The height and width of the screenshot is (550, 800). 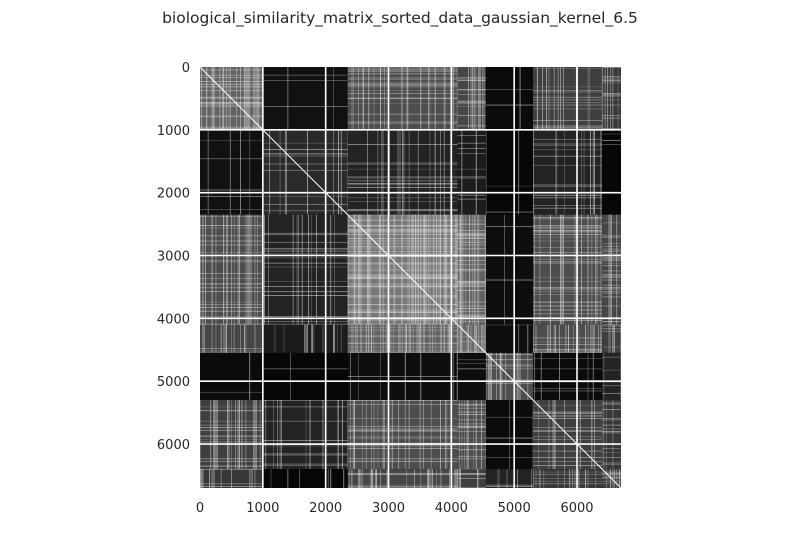 I want to click on y-axis-ticks: 0 1000 2000 3000 4000 5000 6000, so click(x=173, y=257).